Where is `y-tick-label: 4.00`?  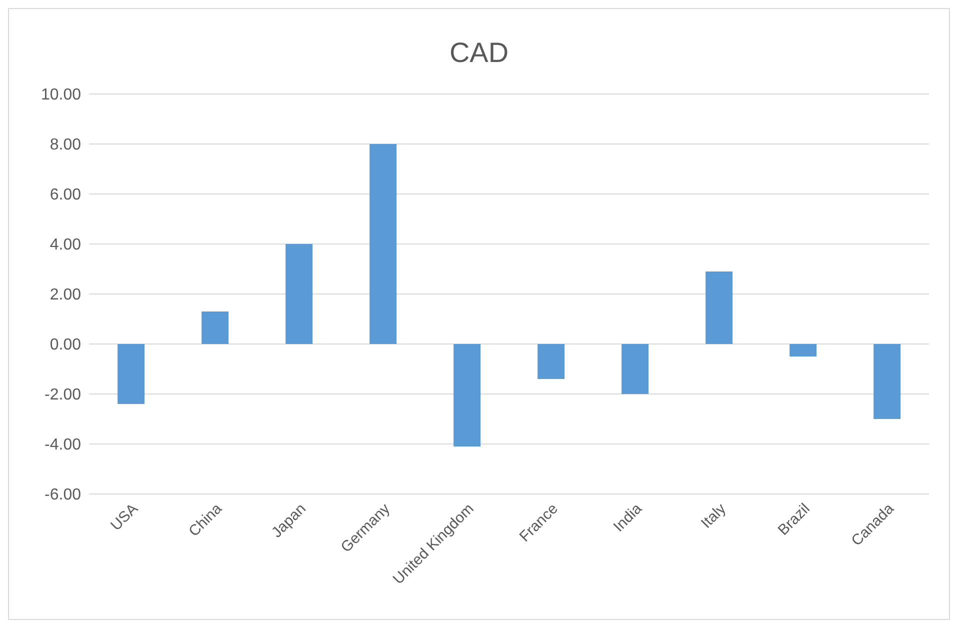 y-tick-label: 4.00 is located at coordinates (66, 245).